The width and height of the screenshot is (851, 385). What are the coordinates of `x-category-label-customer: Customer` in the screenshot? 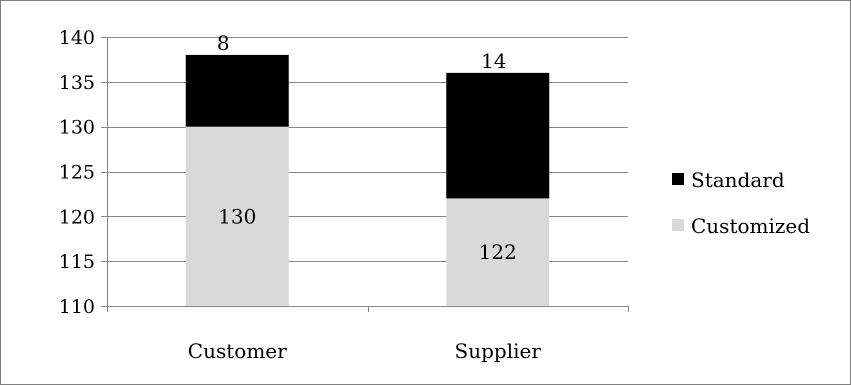 It's located at (237, 351).